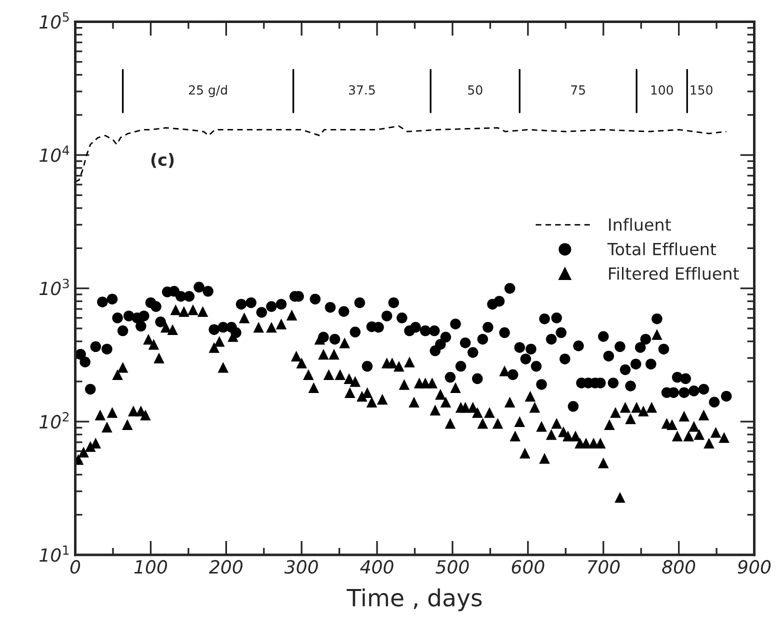 This screenshot has height=640, width=776. Describe the element at coordinates (578, 90) in the screenshot. I see `annotation: 75` at that location.